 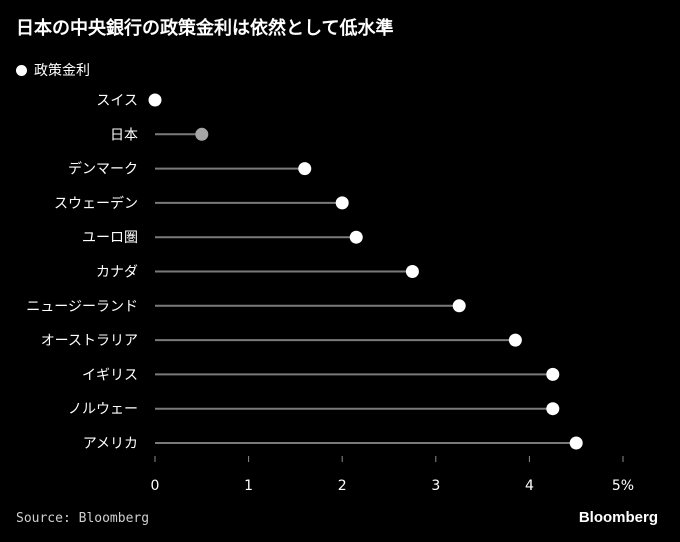 What do you see at coordinates (342, 486) in the screenshot?
I see `x-tick-label: 2` at bounding box center [342, 486].